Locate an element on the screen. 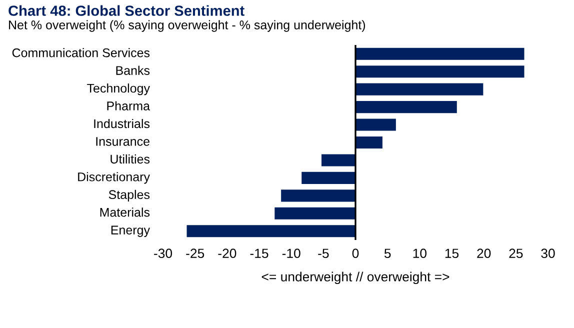 Image resolution: width=574 pixels, height=328 pixels. y-tick-label: Staples is located at coordinates (129, 196).